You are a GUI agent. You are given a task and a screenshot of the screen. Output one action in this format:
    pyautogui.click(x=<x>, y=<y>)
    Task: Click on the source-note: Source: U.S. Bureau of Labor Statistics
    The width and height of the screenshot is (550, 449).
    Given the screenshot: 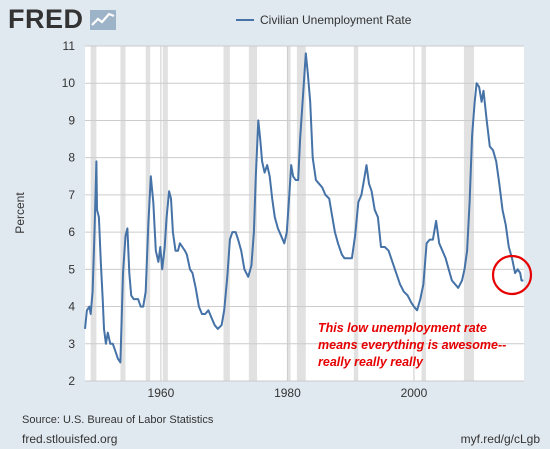 What is the action you would take?
    pyautogui.click(x=118, y=420)
    